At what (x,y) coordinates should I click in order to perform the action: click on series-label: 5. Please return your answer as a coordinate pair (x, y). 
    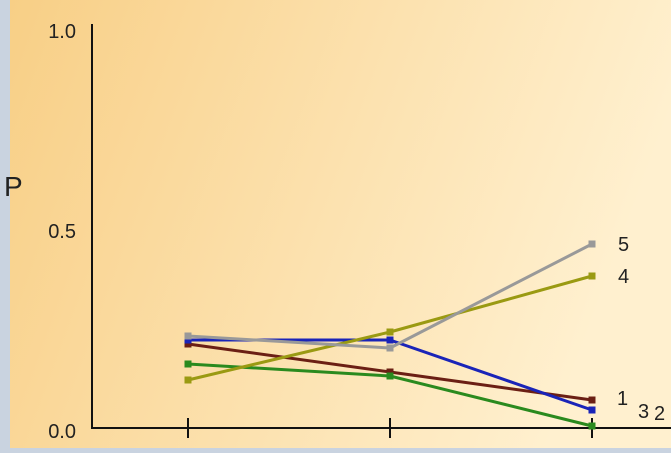
    Looking at the image, I should click on (623, 245).